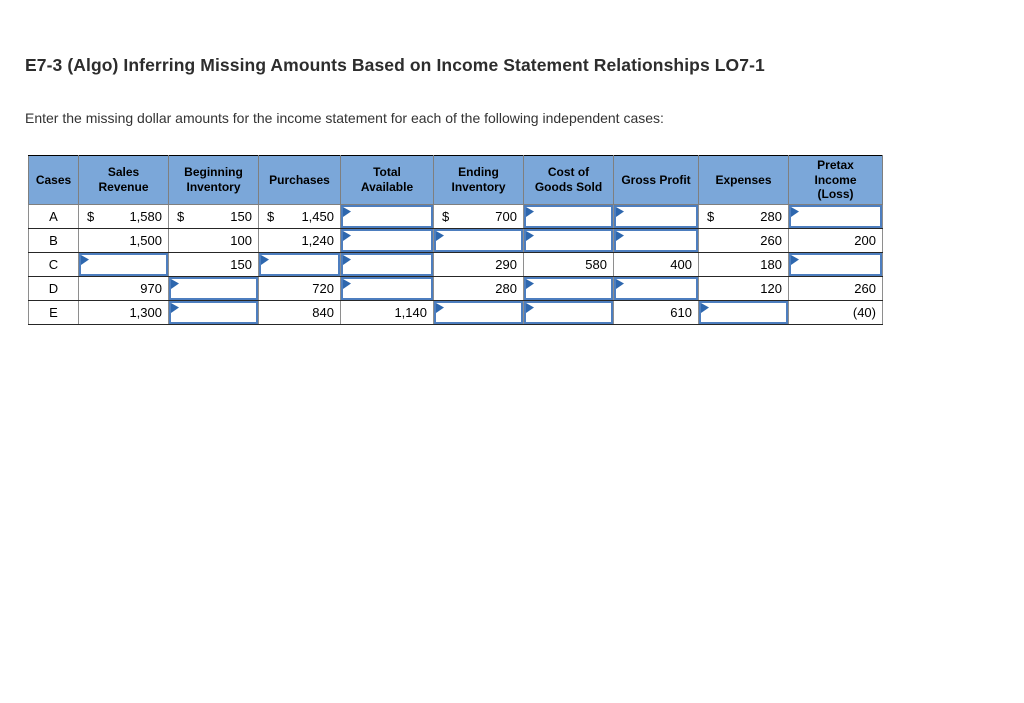 This screenshot has height=703, width=1024. What do you see at coordinates (835, 216) in the screenshot?
I see `input-A-pretax-income-loss` at bounding box center [835, 216].